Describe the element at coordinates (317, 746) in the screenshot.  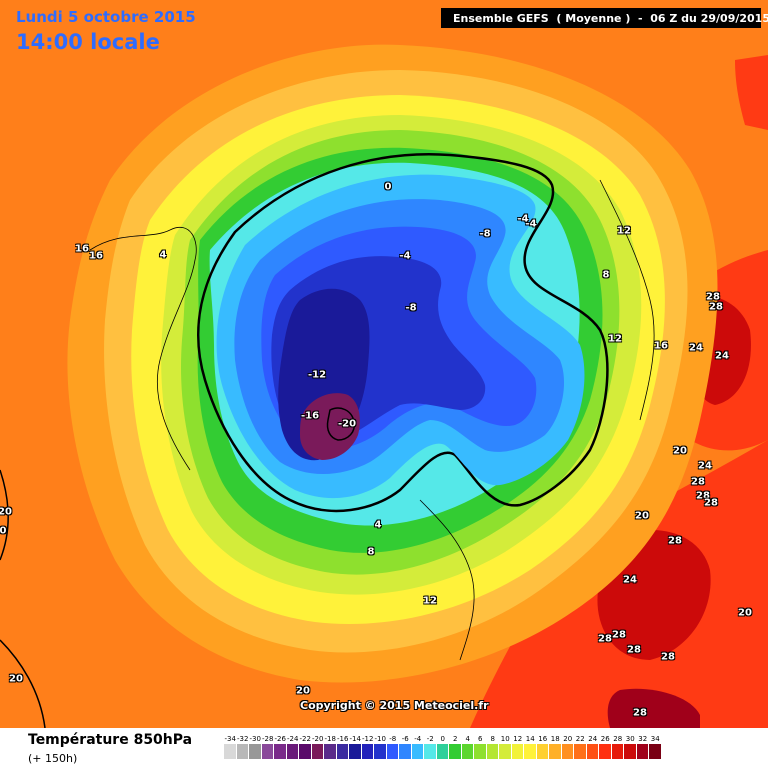
I see `scale-step: -20` at that location.